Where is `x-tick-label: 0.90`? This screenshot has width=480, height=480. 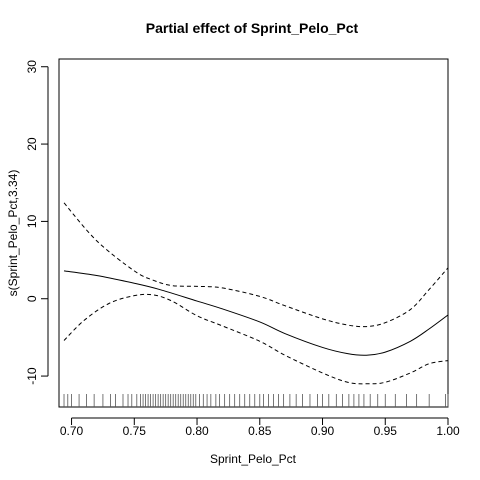
x-tick-label: 0.90 is located at coordinates (323, 431).